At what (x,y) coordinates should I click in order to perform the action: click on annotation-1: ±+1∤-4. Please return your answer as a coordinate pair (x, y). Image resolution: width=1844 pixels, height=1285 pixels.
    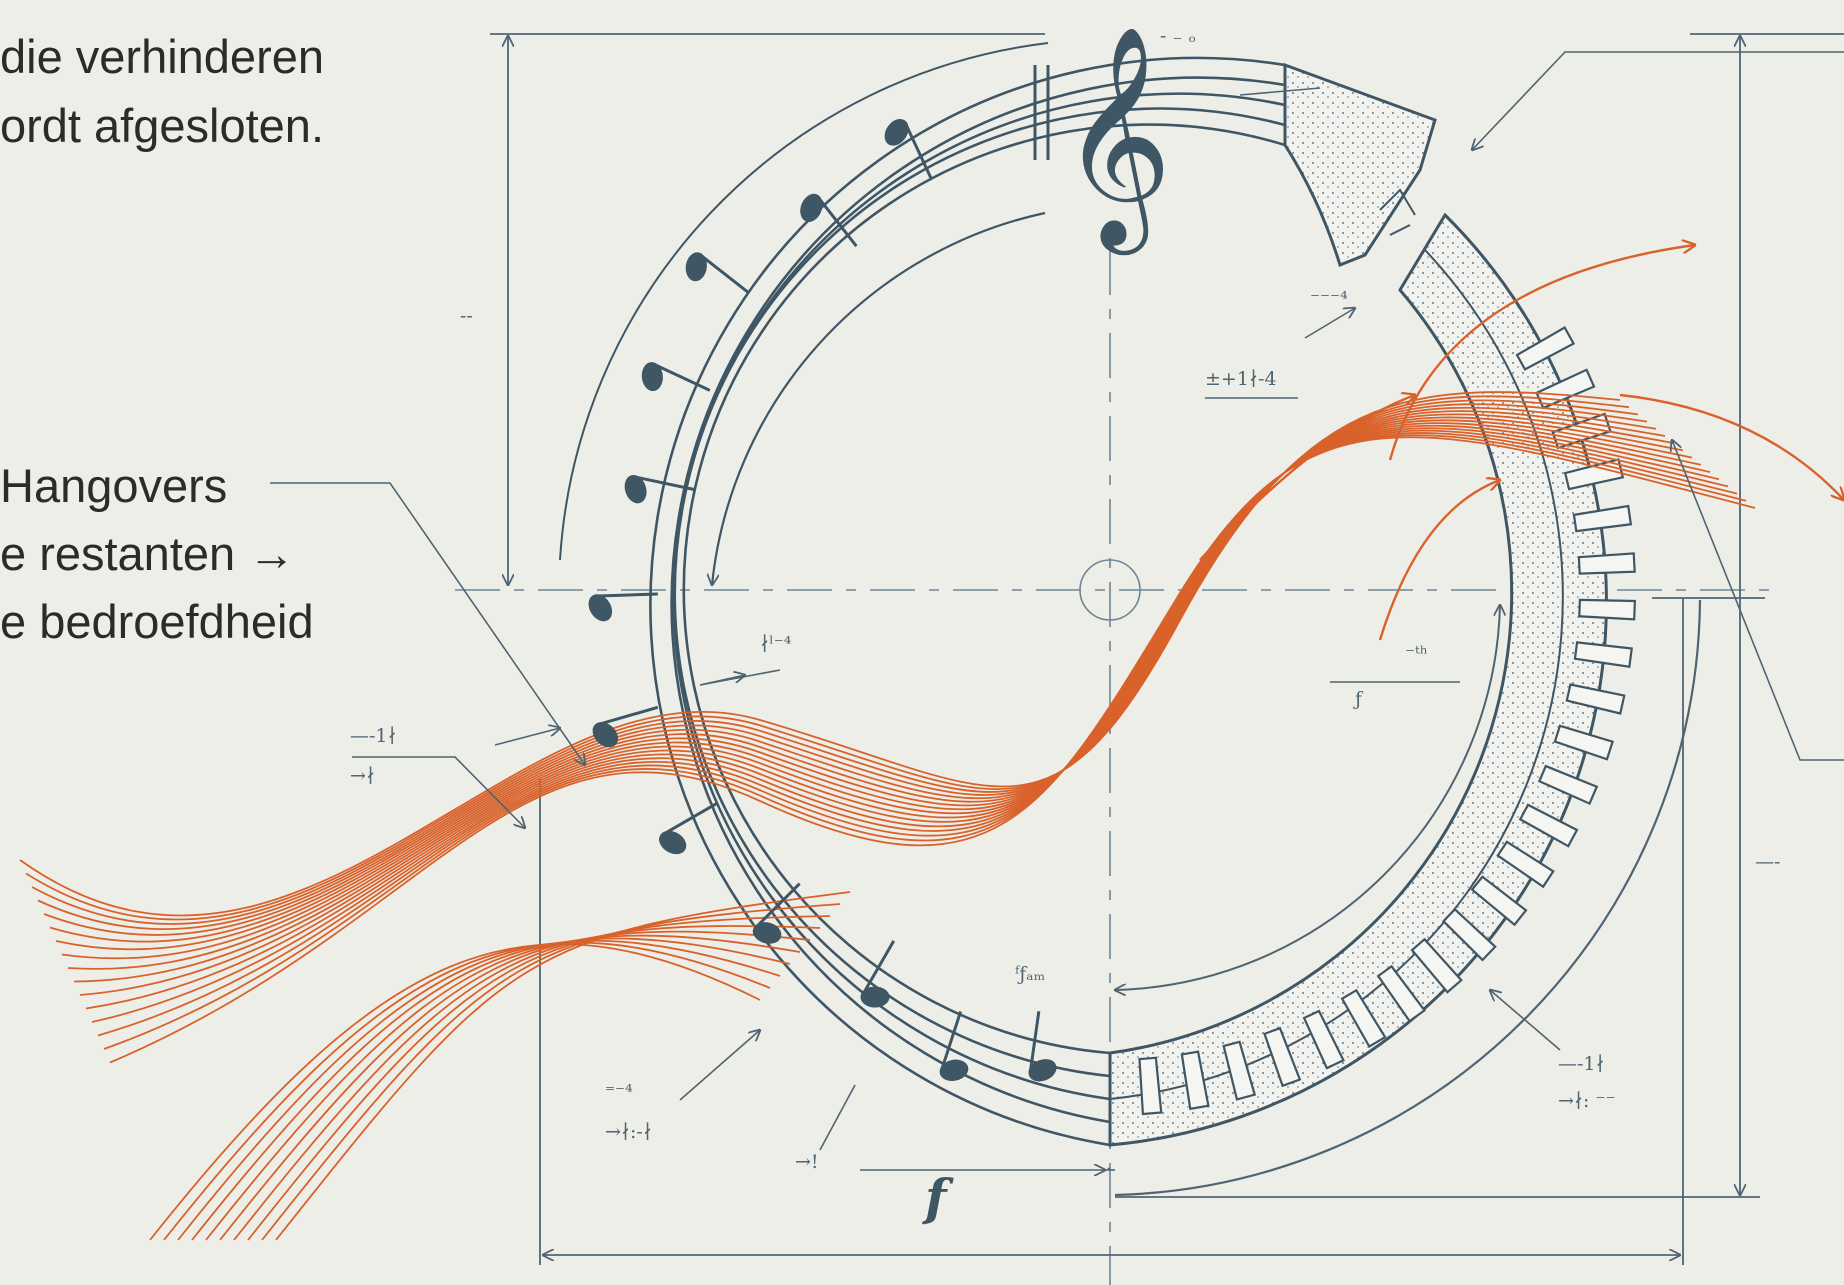
    Looking at the image, I should click on (1241, 379).